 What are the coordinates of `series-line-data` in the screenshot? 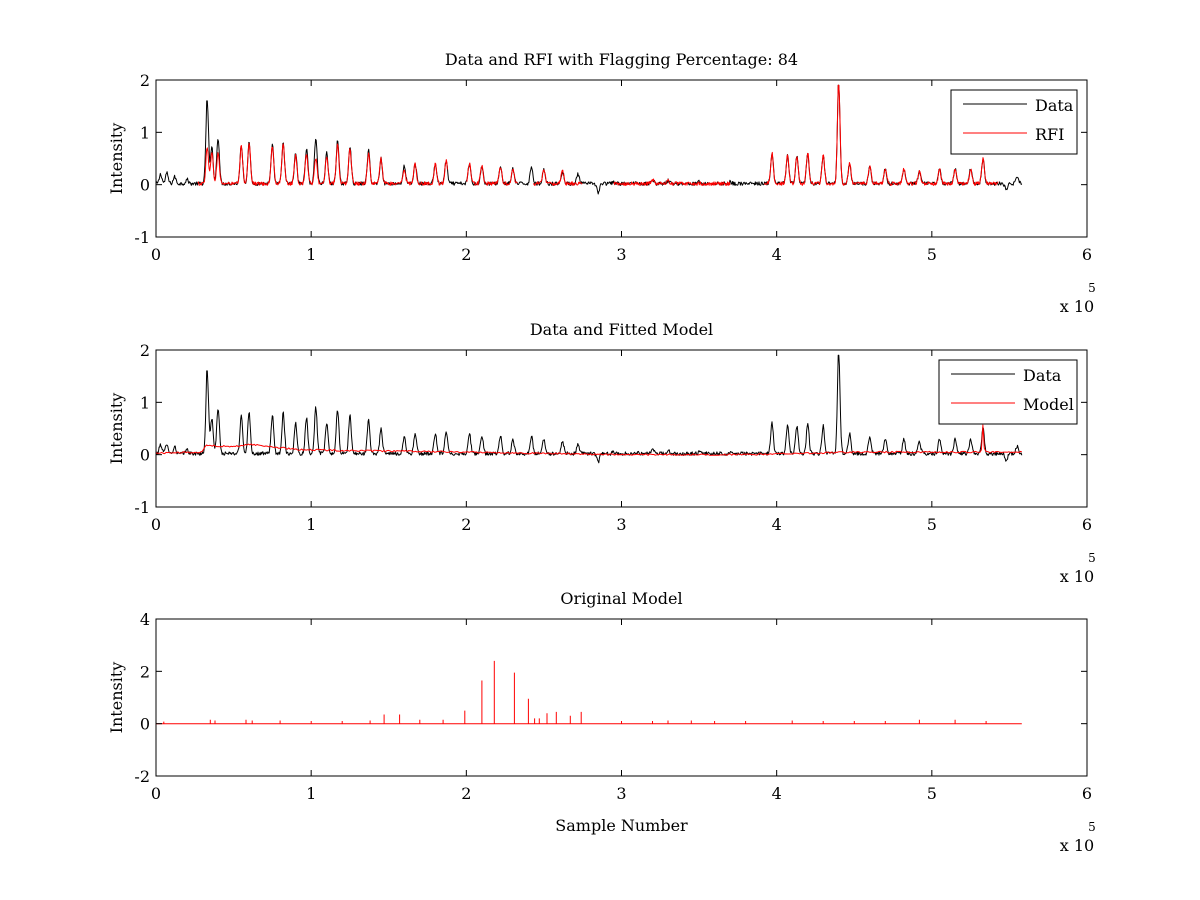 It's located at (589, 409).